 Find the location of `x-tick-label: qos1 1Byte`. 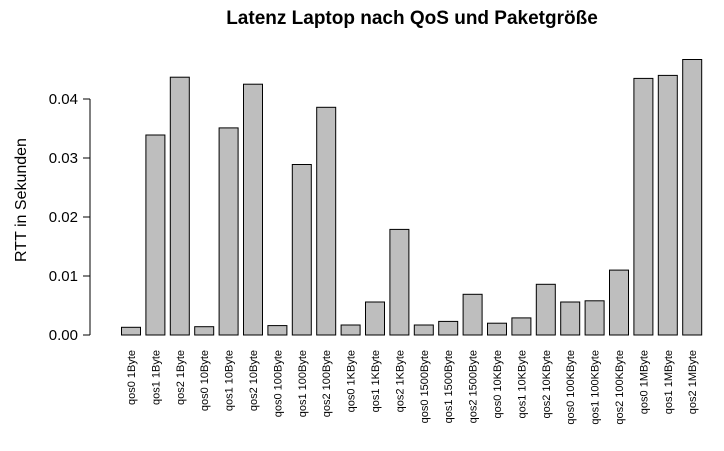

x-tick-label: qos1 1Byte is located at coordinates (156, 377).